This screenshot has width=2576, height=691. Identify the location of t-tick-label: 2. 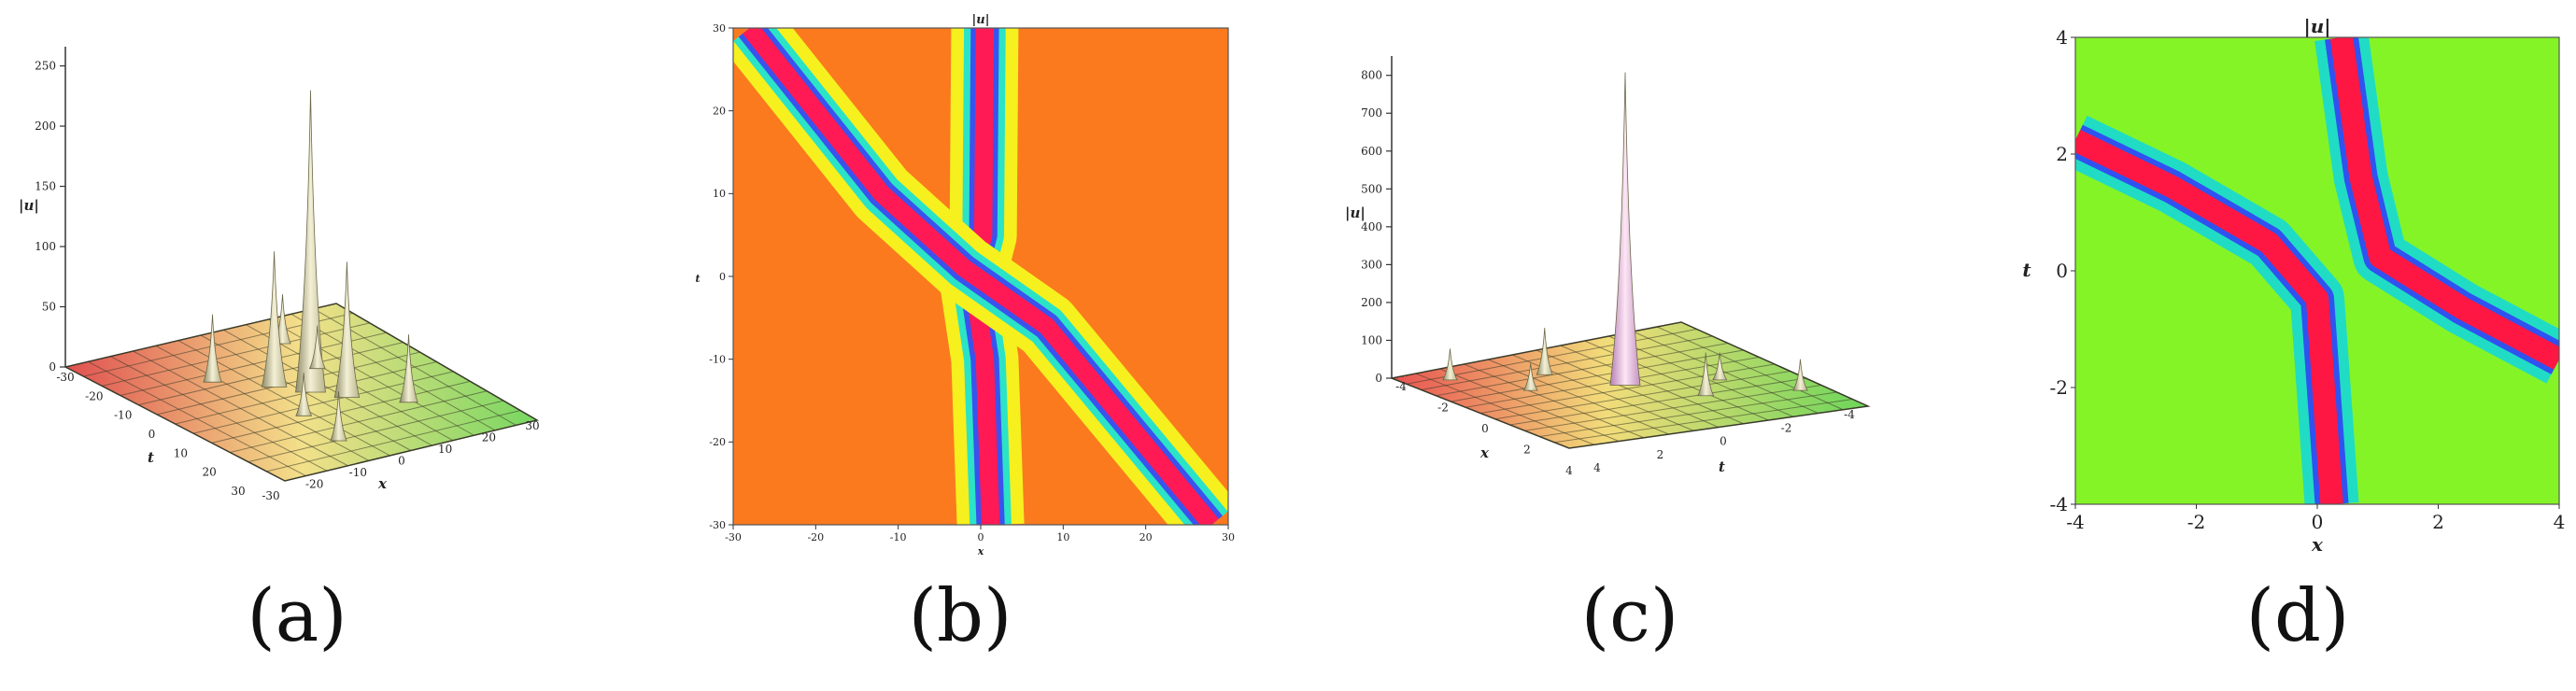
(1660, 454).